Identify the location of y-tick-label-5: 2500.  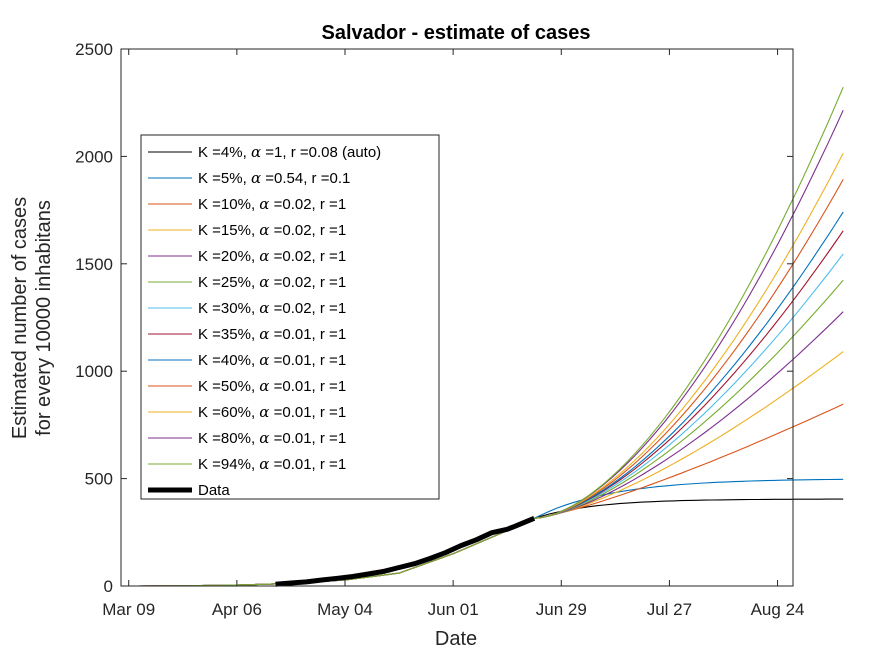
(94, 49).